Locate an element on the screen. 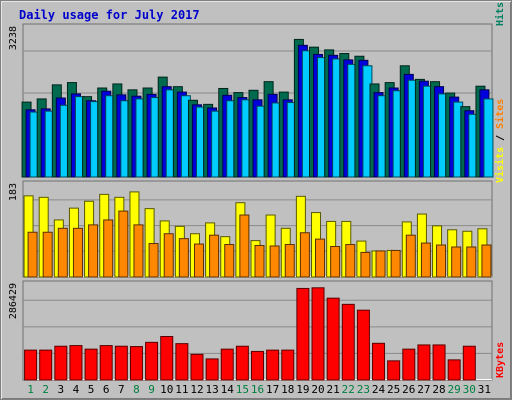 The image size is (512, 400). day-label-12: 12 is located at coordinates (196, 389).